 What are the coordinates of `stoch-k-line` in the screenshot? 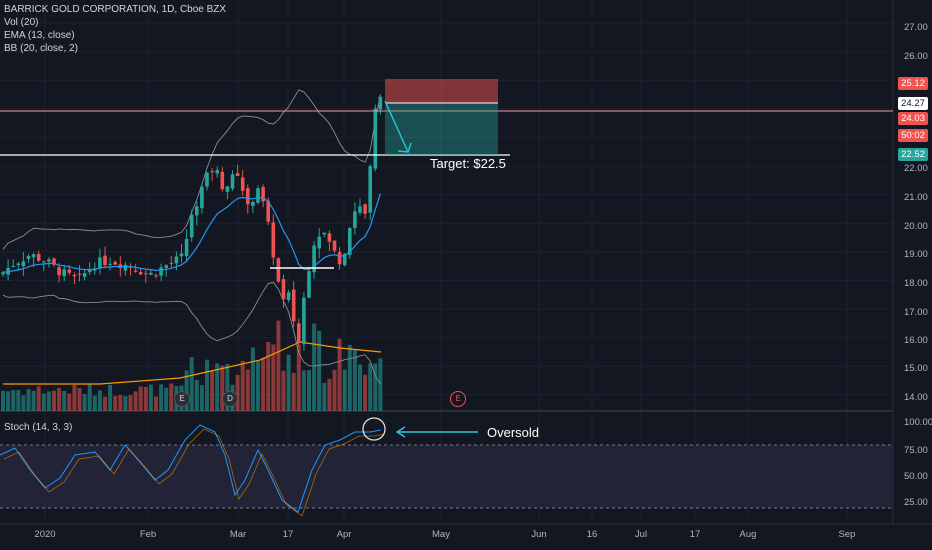 It's located at (191, 468).